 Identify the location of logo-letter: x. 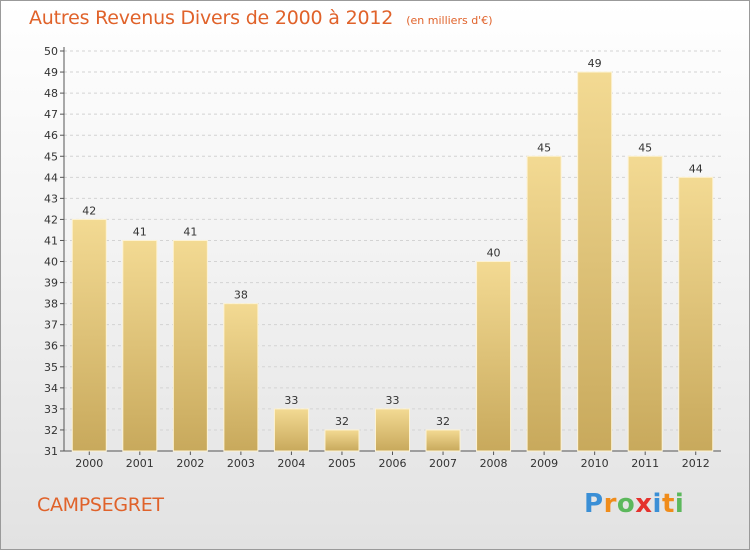
(644, 504).